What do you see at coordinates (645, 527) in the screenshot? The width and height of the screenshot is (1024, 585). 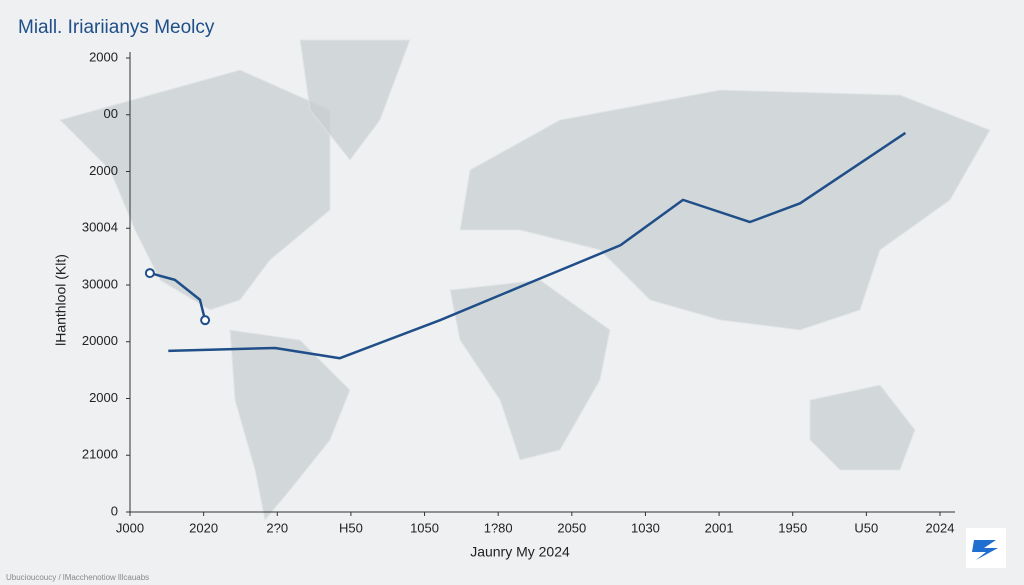 I see `x-tick-label: 1030` at bounding box center [645, 527].